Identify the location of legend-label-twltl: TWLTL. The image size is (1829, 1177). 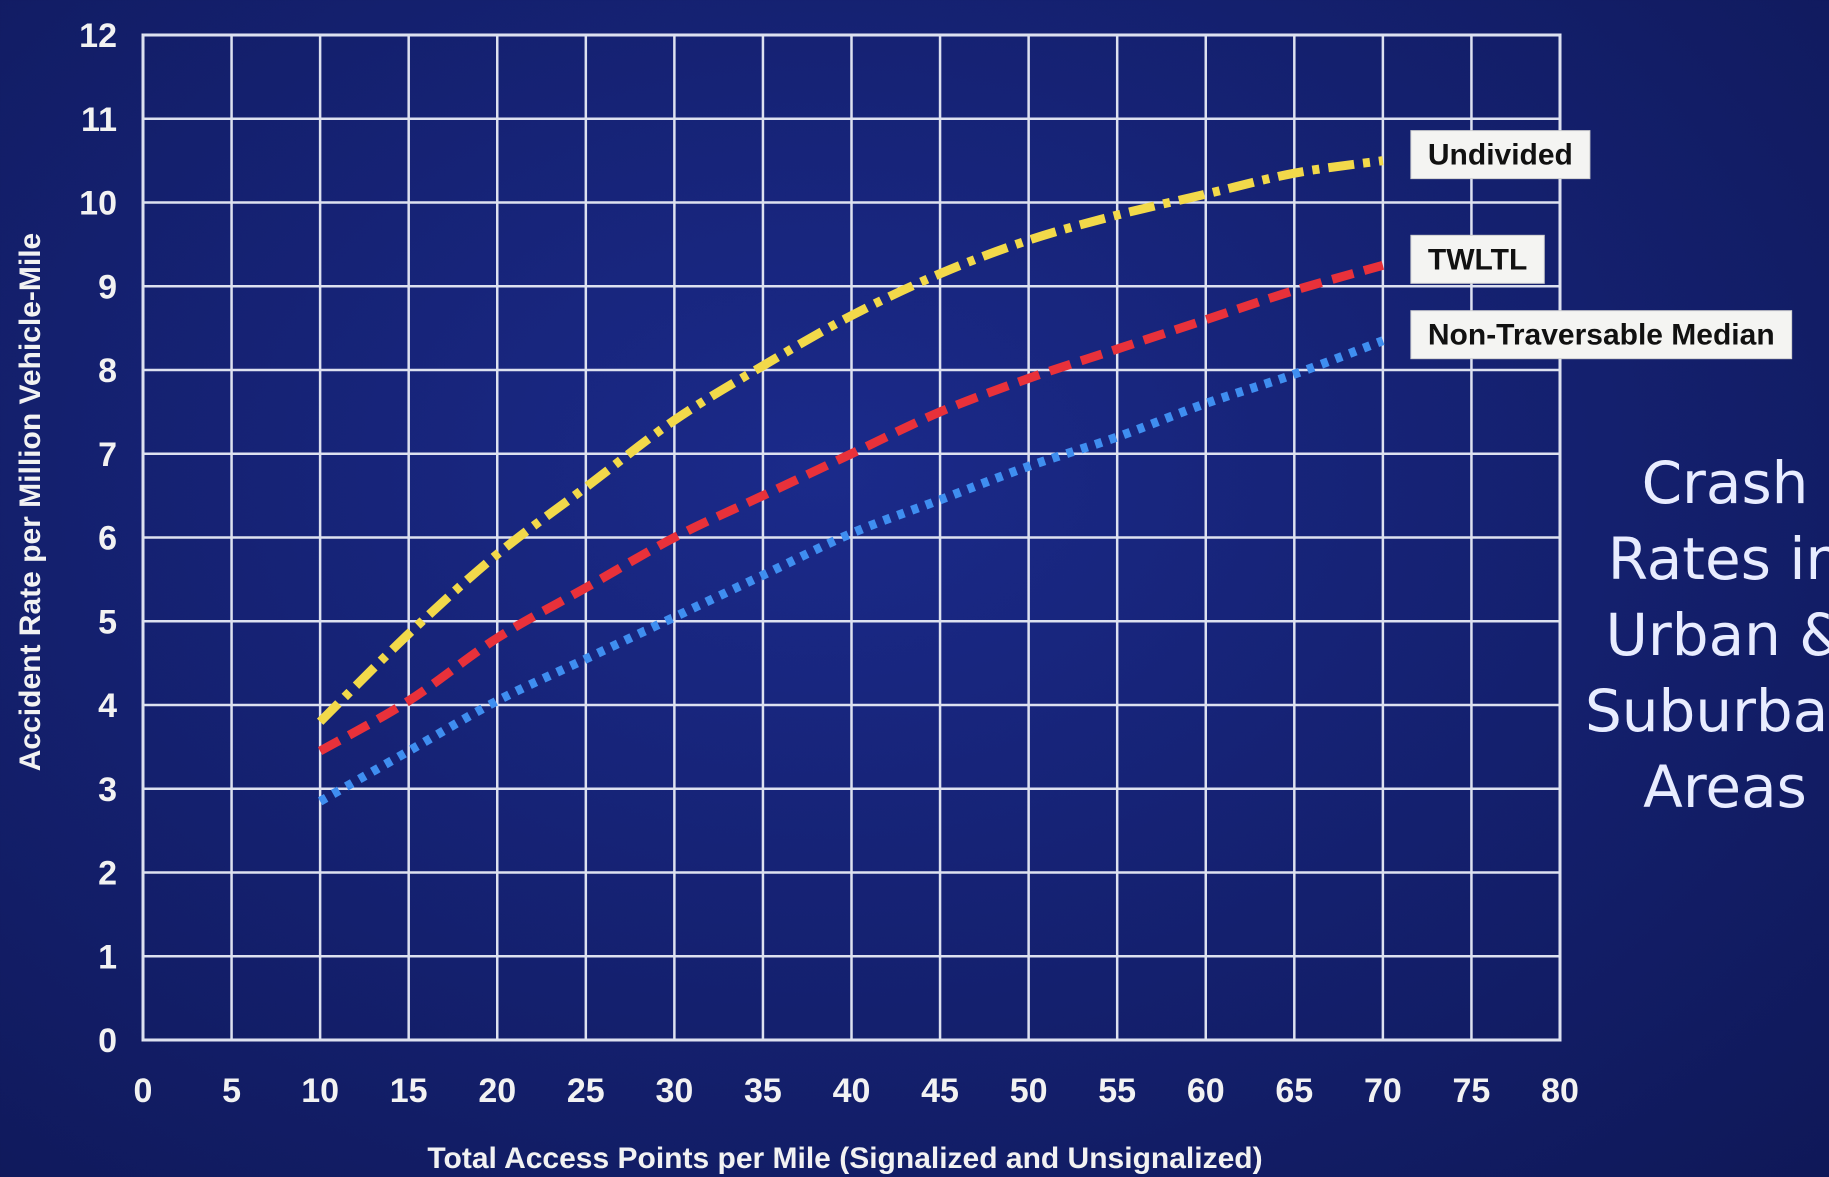
(1477, 259).